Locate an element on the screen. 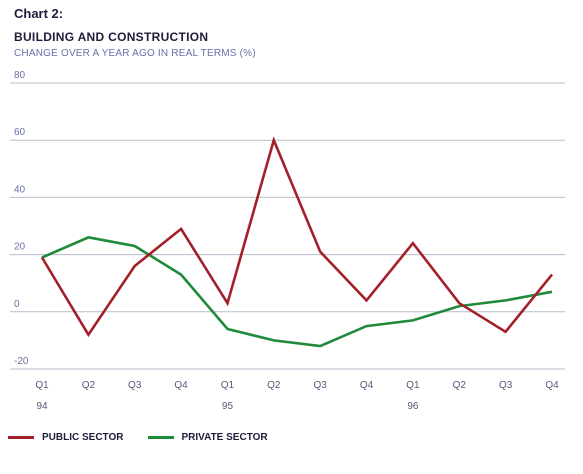  y-tick-label: 20 is located at coordinates (20, 247).